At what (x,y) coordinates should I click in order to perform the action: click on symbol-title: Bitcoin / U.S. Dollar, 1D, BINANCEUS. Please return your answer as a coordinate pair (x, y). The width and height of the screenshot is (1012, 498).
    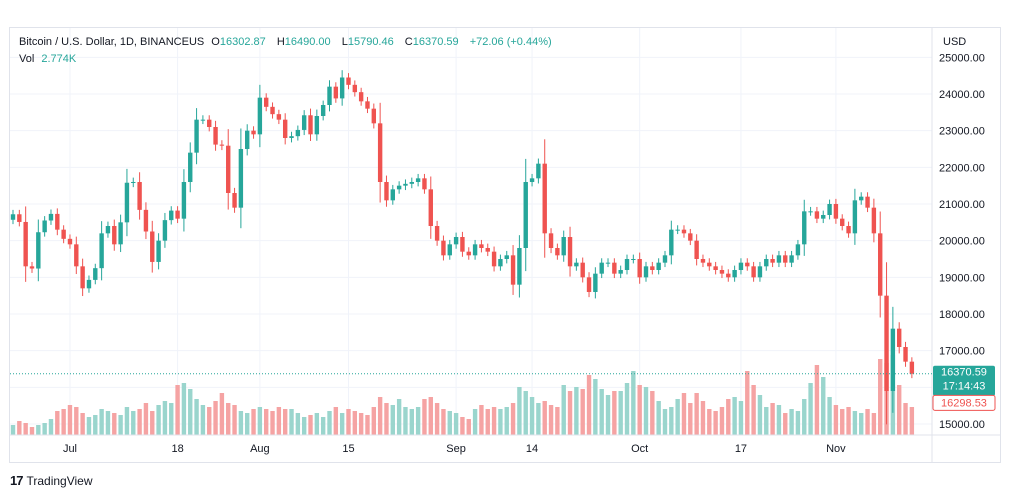
    Looking at the image, I should click on (112, 42).